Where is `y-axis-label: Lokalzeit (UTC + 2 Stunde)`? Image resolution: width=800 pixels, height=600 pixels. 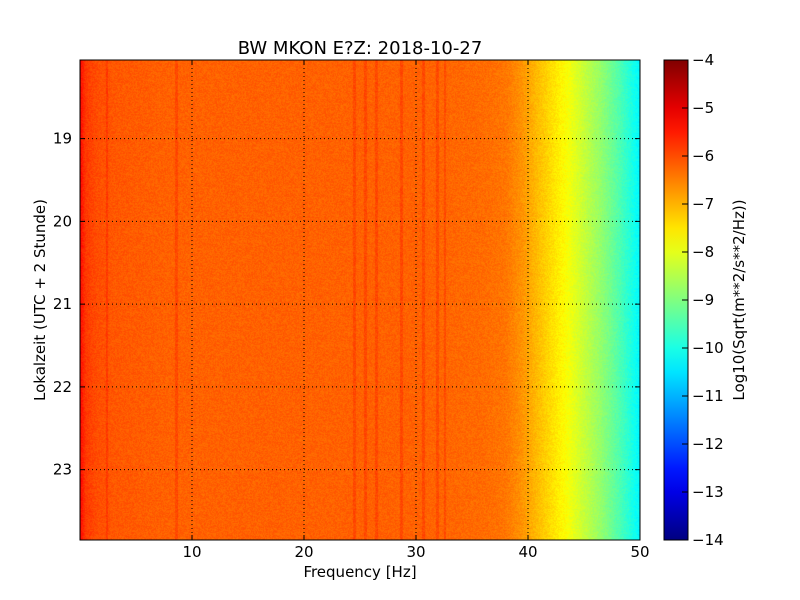 y-axis-label: Lokalzeit (UTC + 2 Stunde) is located at coordinates (40, 300).